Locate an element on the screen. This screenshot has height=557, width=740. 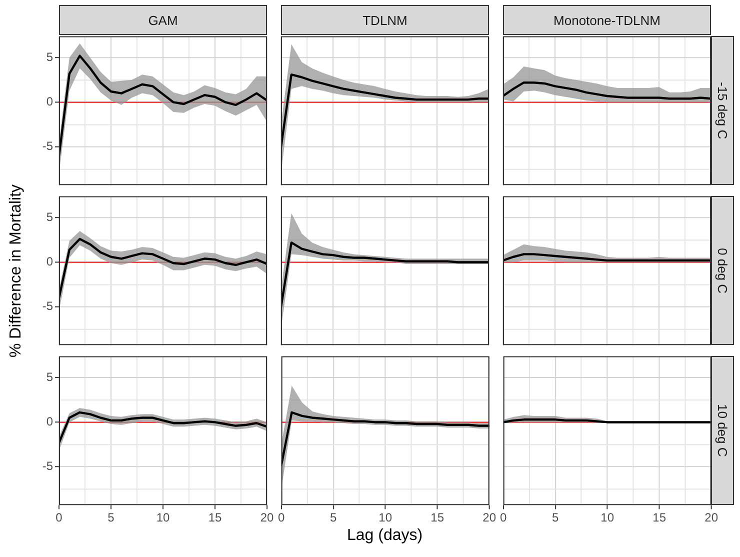
y-axis-title: % Difference in Mortality is located at coordinates (16, 271).